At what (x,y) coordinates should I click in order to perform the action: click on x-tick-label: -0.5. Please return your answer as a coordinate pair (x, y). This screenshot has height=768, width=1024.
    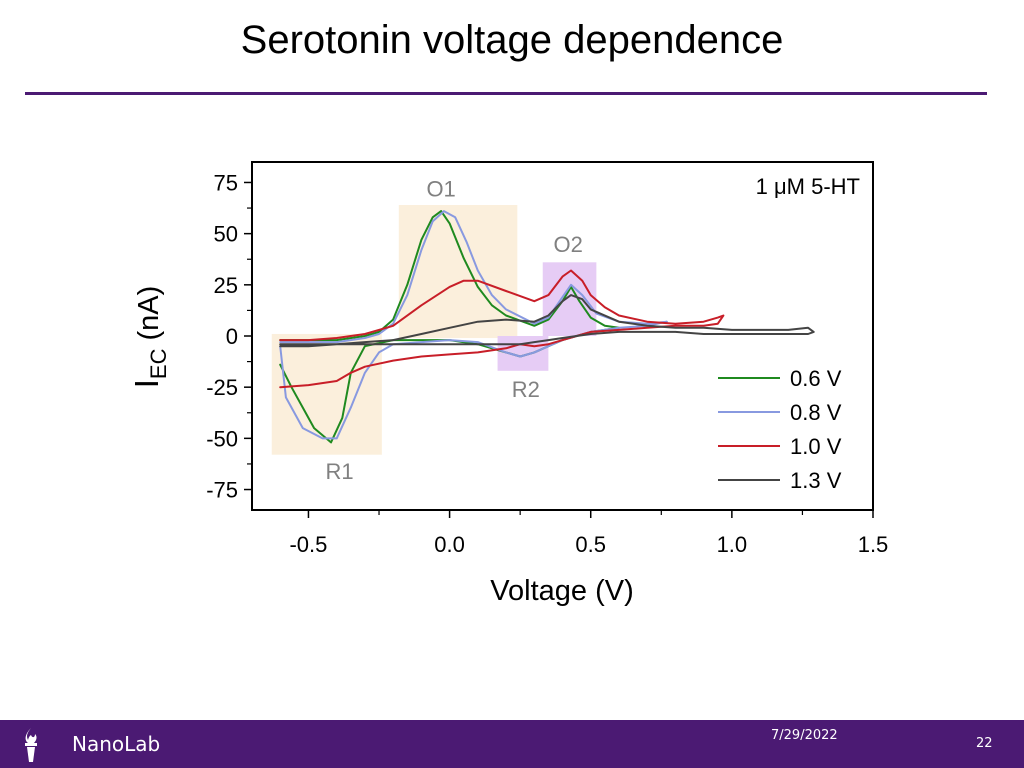
    Looking at the image, I should click on (308, 544).